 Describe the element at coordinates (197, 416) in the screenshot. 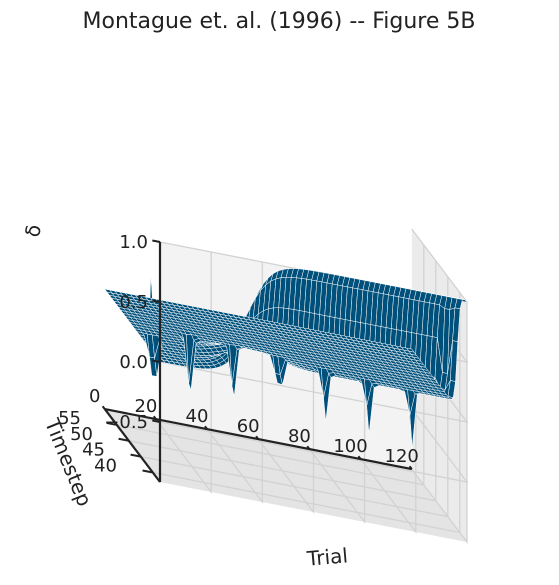

I see `x-tick-label: 40` at that location.